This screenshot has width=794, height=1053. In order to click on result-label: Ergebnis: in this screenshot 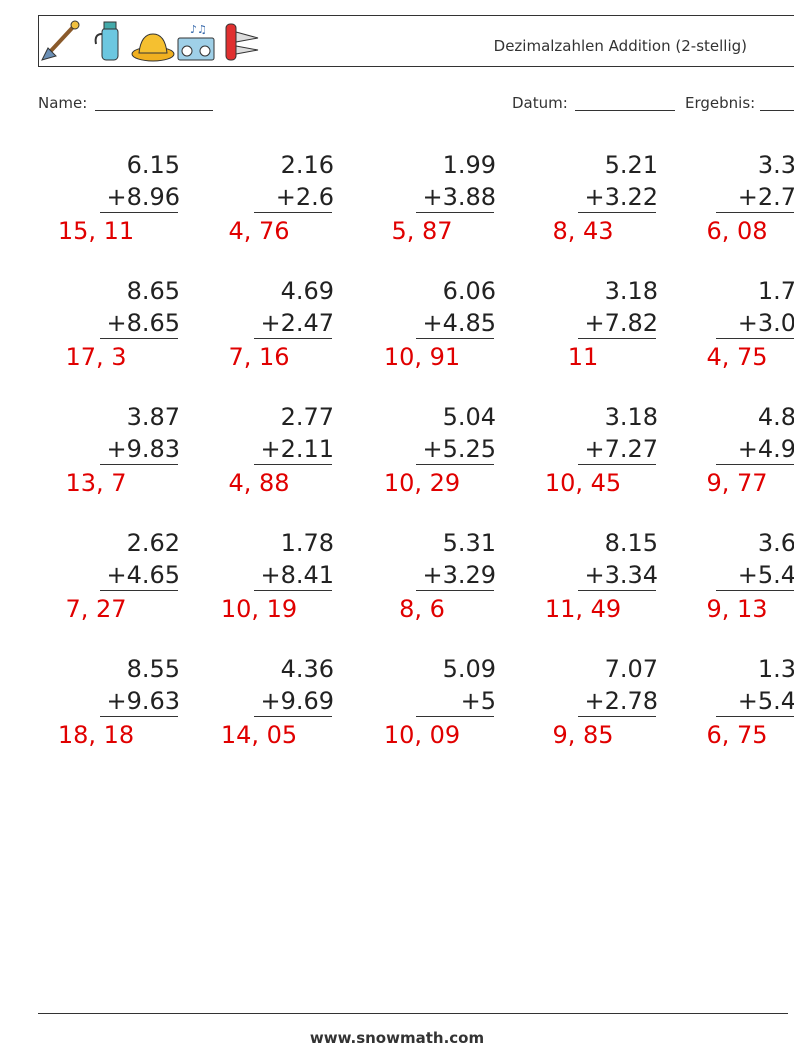, I will do `click(720, 103)`.